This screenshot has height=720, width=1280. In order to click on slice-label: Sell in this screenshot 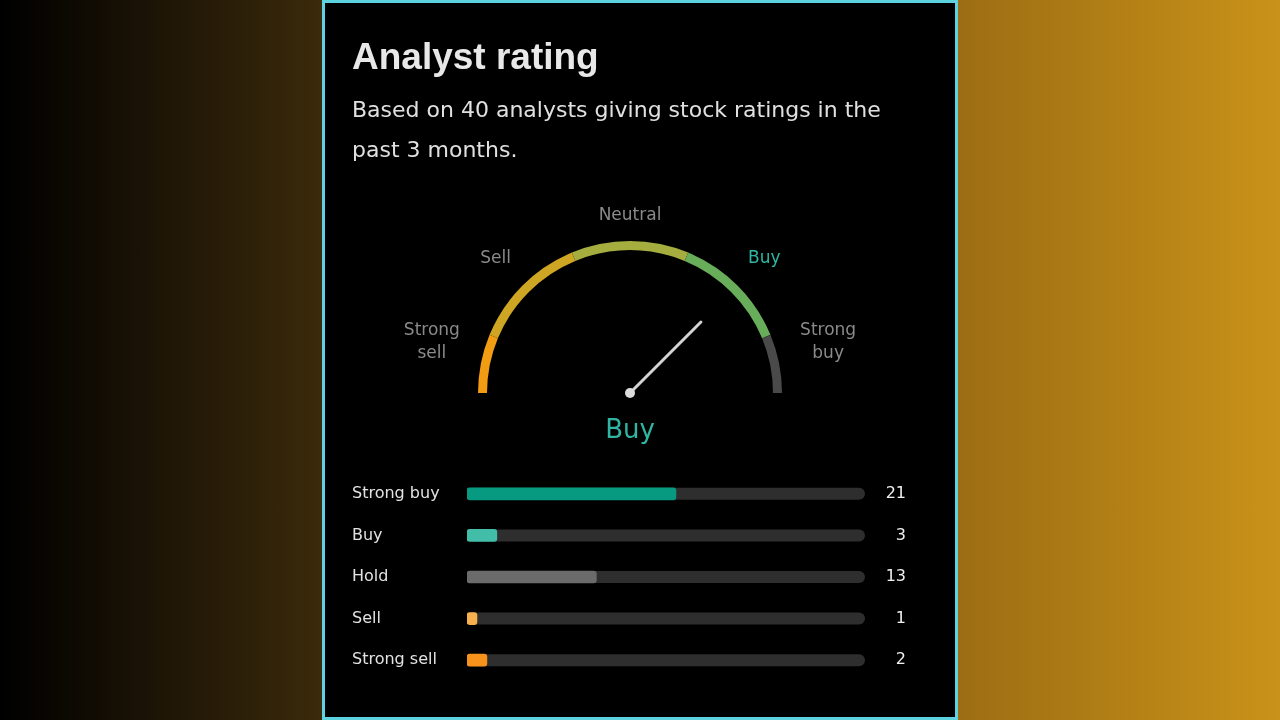, I will do `click(495, 257)`.